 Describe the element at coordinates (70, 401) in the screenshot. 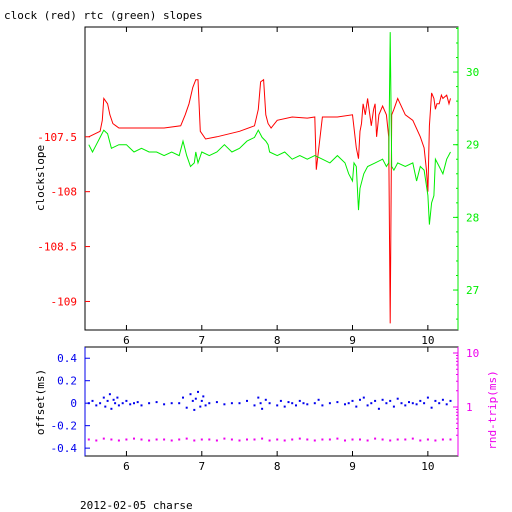

I see `bottom-left-ticks: 0.4 0.2 0 -0.2 -0.4` at that location.